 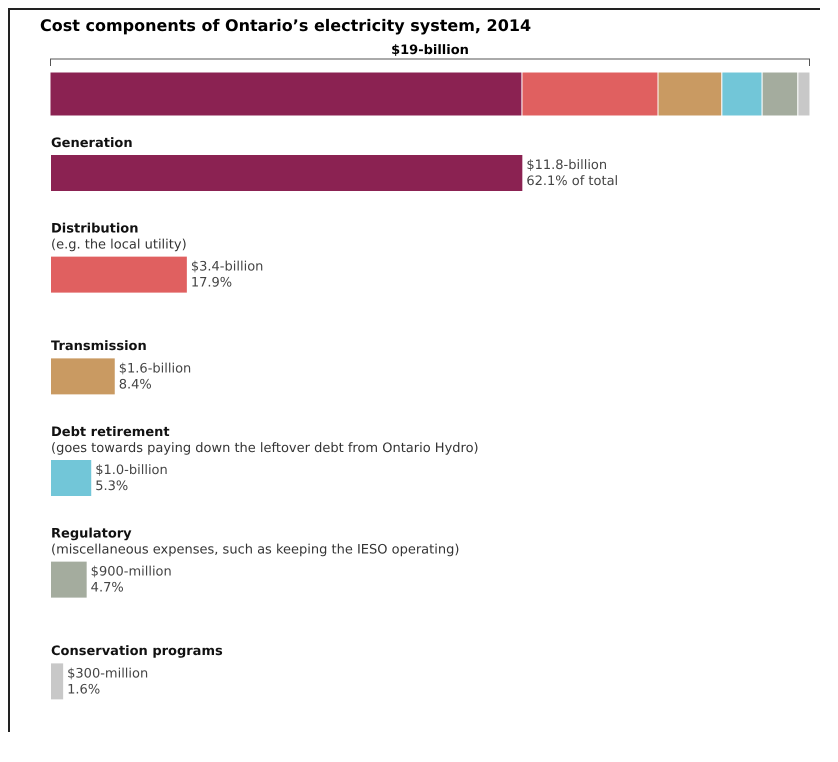 I want to click on data-label: $11.8-billion 62.1% of total, so click(x=572, y=173).